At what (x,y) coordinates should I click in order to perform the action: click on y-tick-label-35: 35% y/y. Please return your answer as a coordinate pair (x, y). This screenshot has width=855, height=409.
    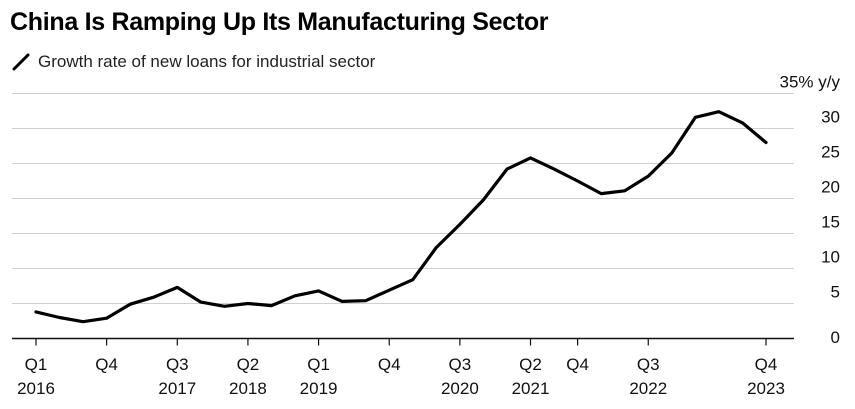
    Looking at the image, I should click on (810, 82).